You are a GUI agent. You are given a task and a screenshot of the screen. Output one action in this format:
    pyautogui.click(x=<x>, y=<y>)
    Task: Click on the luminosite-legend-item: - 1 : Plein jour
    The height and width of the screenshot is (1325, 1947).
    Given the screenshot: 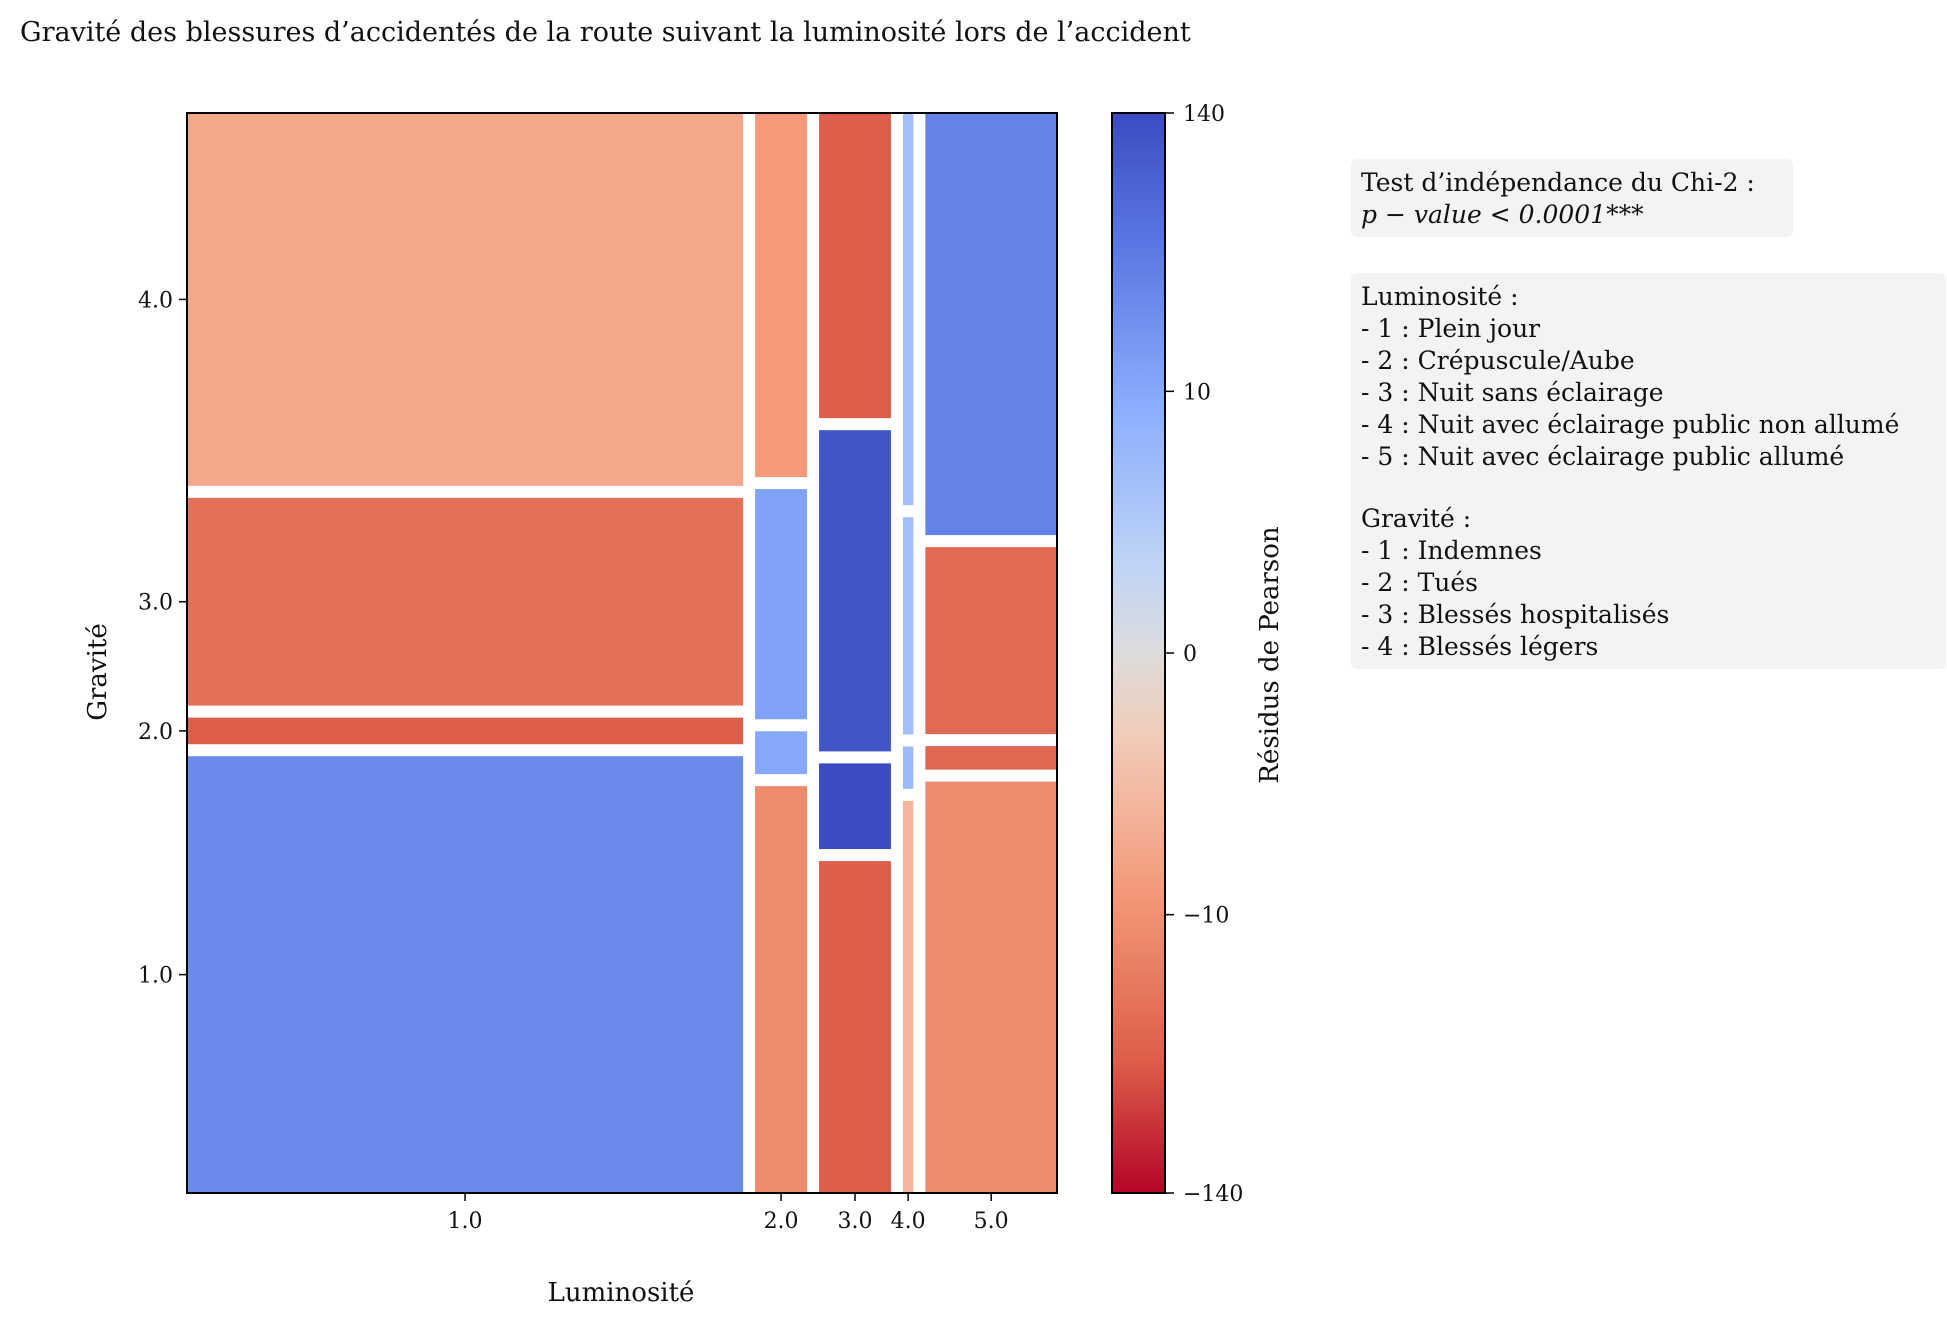 What is the action you would take?
    pyautogui.click(x=1451, y=328)
    